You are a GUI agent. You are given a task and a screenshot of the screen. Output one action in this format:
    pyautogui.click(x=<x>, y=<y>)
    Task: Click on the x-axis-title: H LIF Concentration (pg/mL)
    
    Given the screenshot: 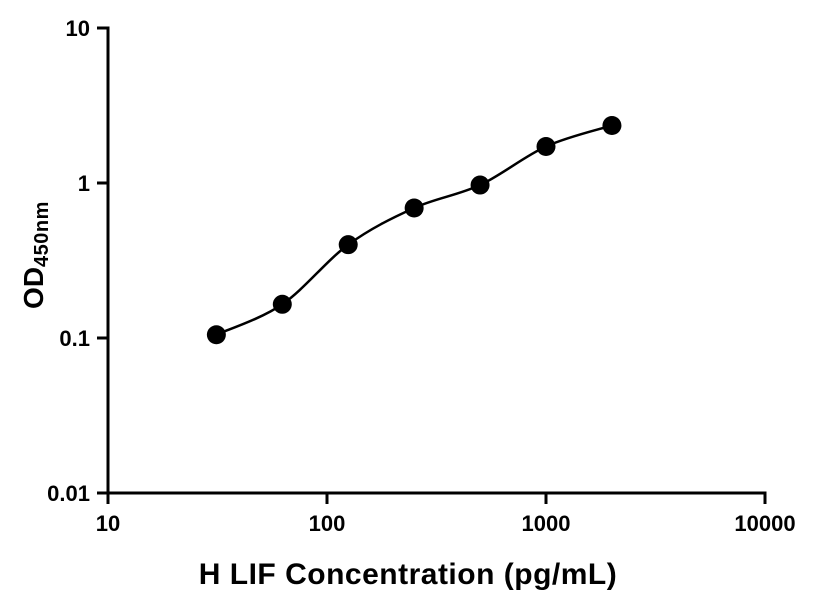 What is the action you would take?
    pyautogui.click(x=408, y=574)
    